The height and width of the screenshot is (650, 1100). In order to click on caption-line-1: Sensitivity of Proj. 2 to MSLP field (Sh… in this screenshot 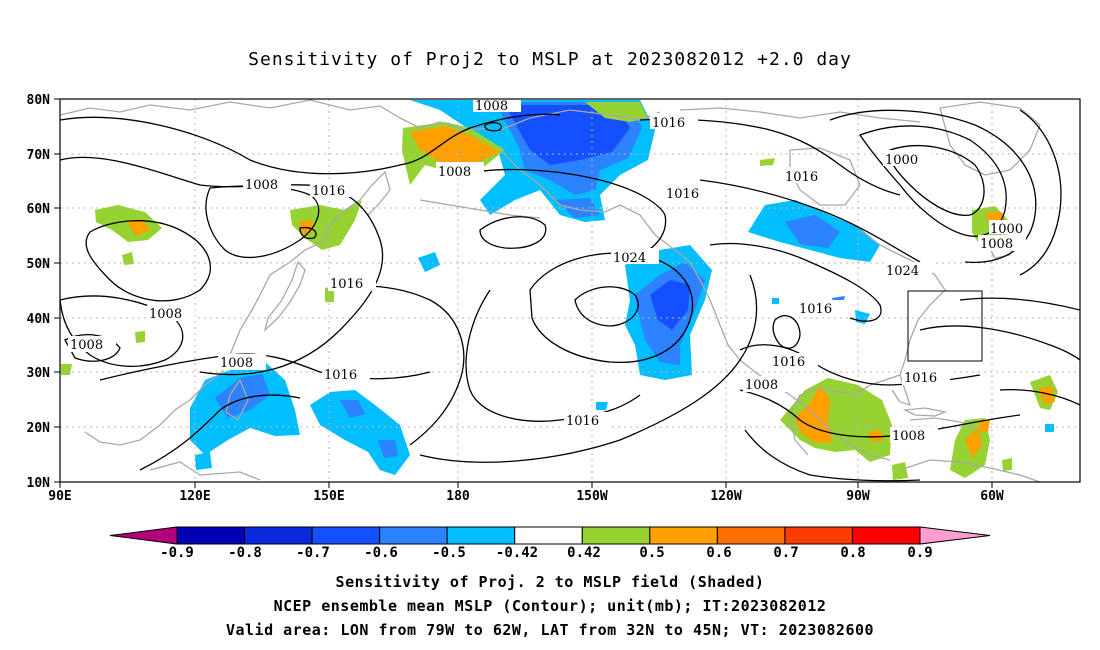, I will do `click(550, 582)`.